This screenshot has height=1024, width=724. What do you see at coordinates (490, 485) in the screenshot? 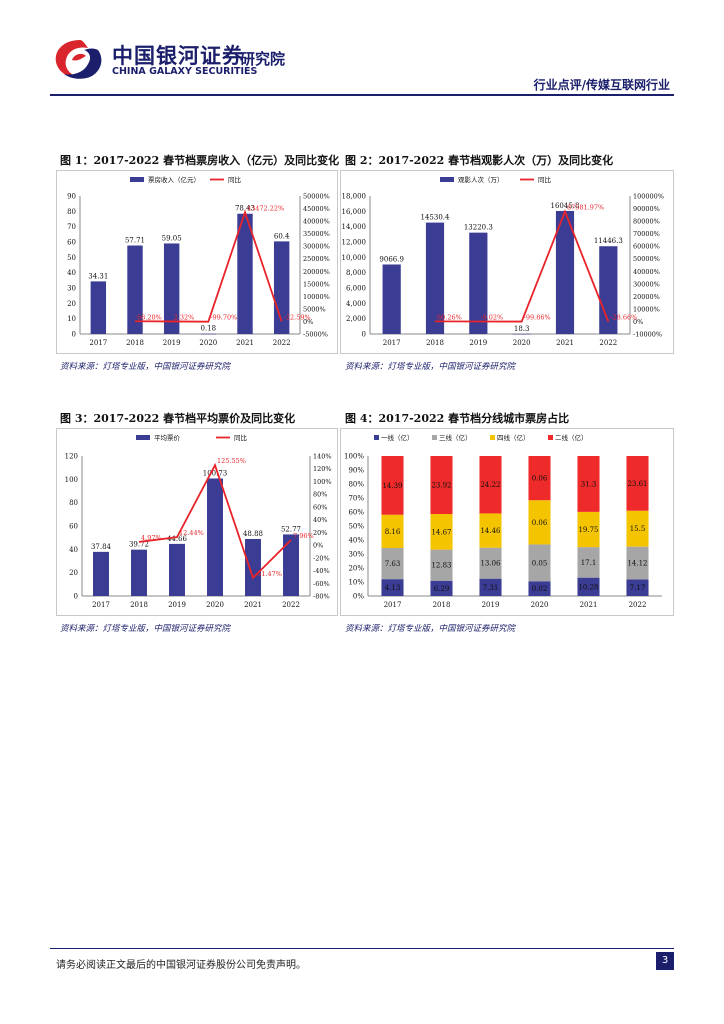
I see `segment-value-label: 24.22` at bounding box center [490, 485].